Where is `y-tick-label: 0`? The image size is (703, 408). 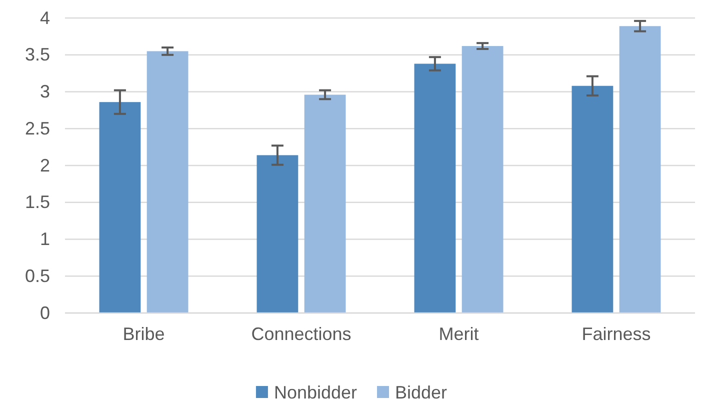 y-tick-label: 0 is located at coordinates (45, 312).